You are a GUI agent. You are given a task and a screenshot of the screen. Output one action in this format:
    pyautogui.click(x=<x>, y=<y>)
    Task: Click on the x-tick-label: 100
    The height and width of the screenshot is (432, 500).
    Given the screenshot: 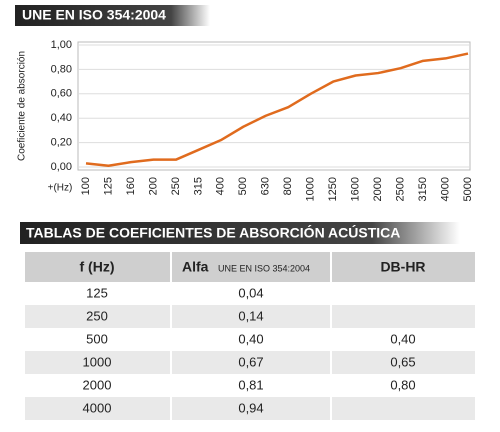 What is the action you would take?
    pyautogui.click(x=86, y=186)
    